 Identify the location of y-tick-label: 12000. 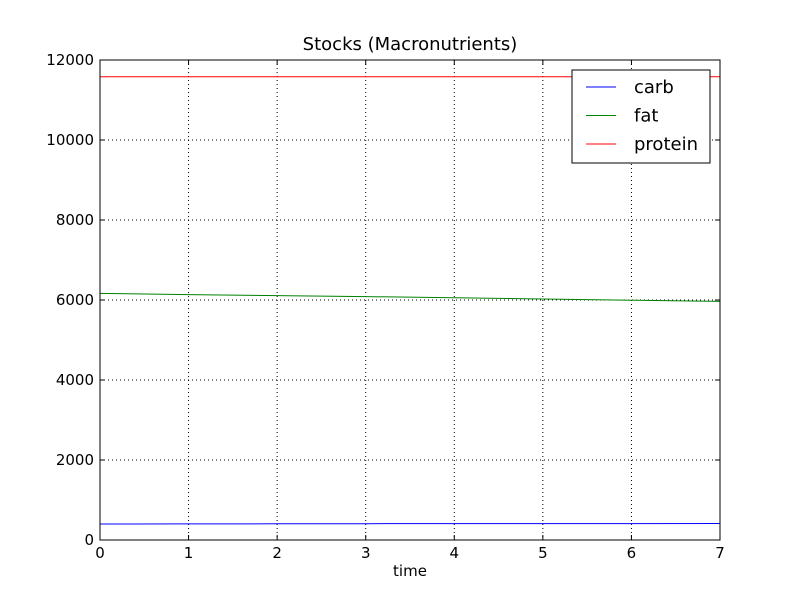
(70, 60).